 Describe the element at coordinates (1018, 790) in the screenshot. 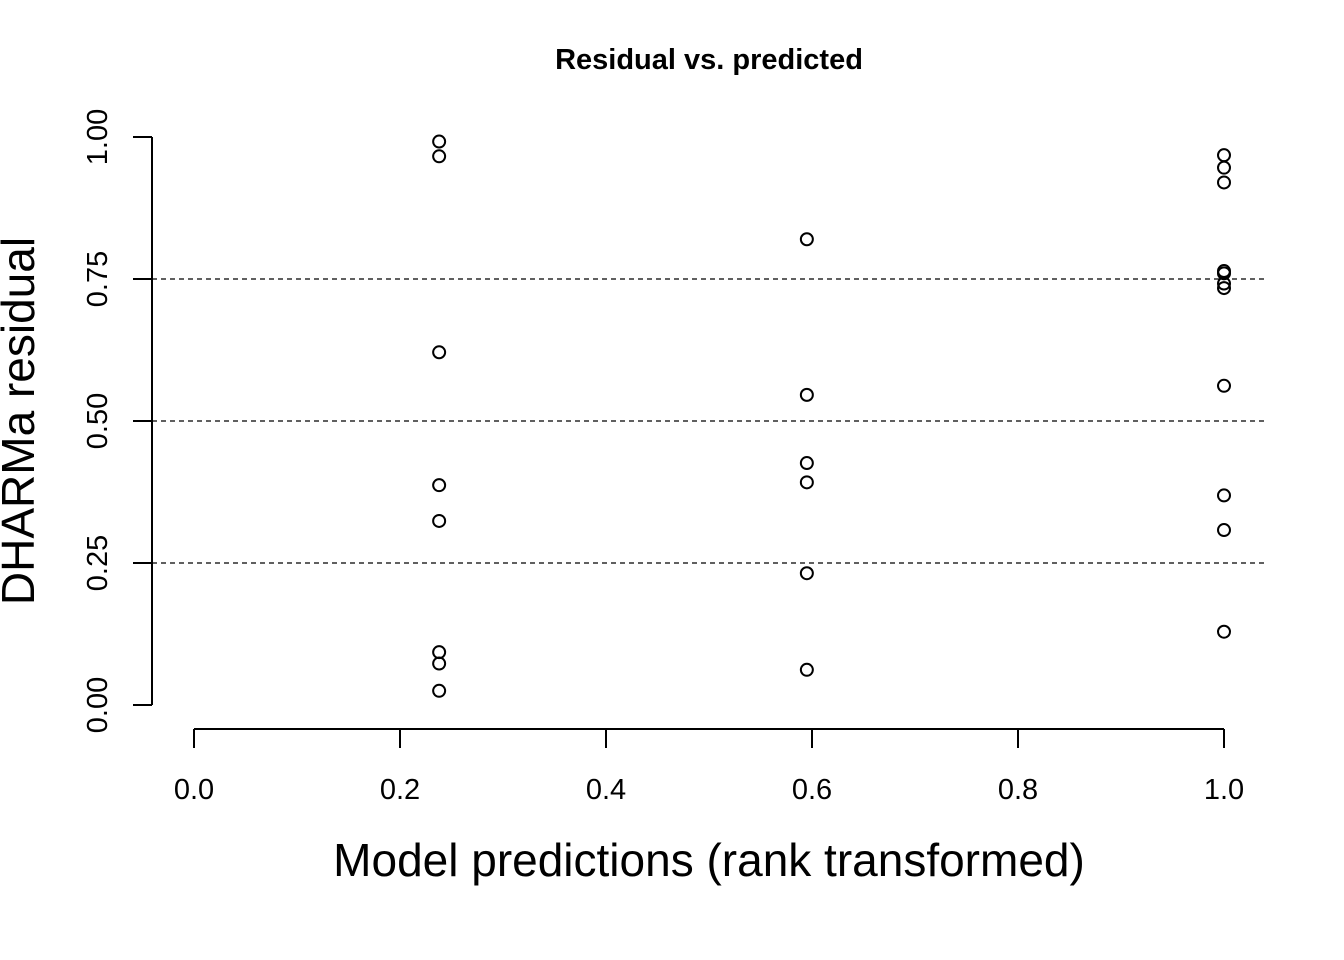

I see `x-tick-label-4: 0.8` at that location.